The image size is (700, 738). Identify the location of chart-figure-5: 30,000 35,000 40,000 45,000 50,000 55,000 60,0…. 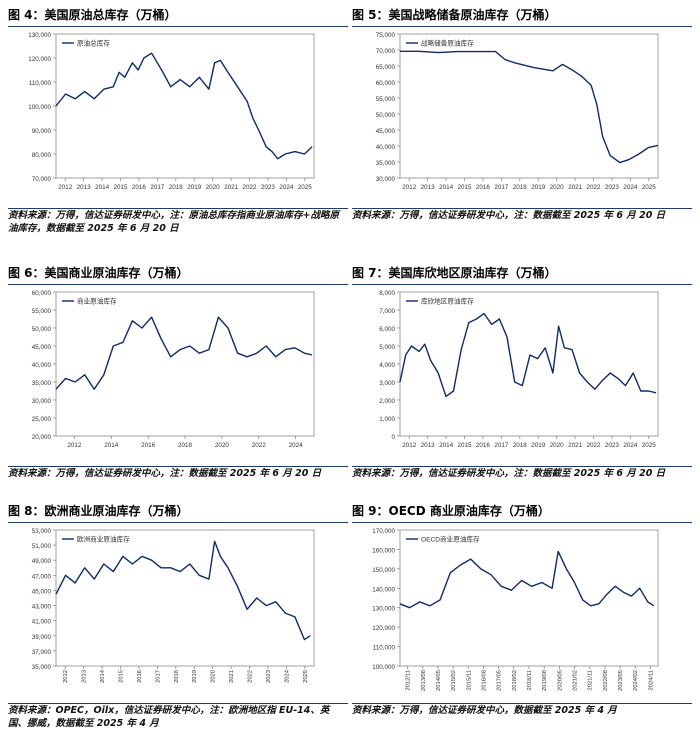
(517, 111).